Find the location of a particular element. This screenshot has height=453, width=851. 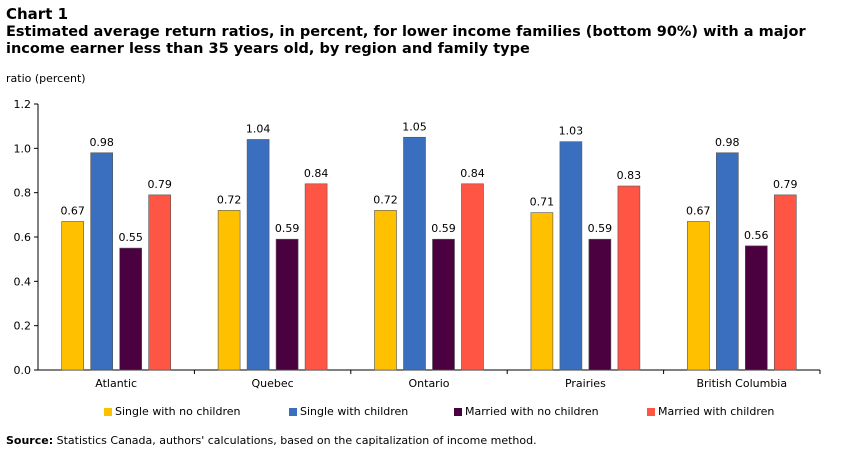

data-label: 0.56 is located at coordinates (756, 235).